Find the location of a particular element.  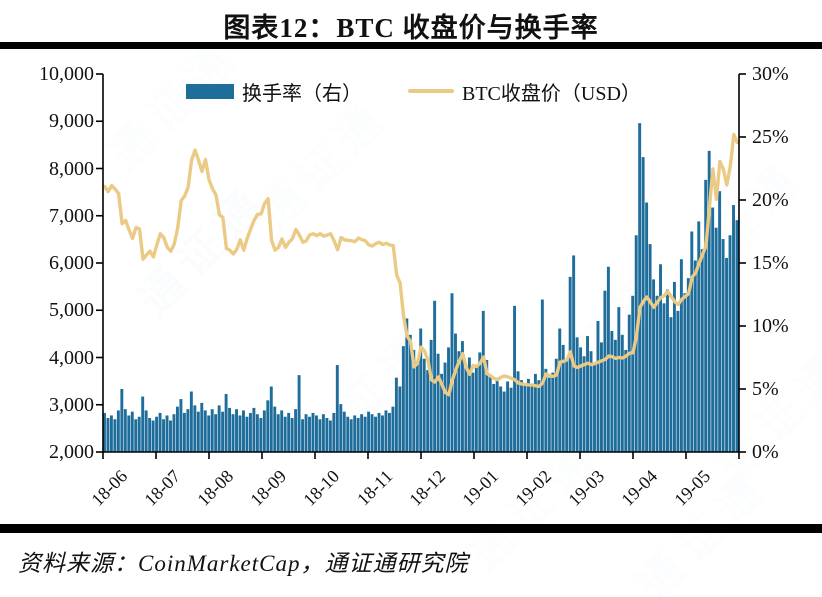

y-axis-right-tick-label: 5% is located at coordinates (765, 389).